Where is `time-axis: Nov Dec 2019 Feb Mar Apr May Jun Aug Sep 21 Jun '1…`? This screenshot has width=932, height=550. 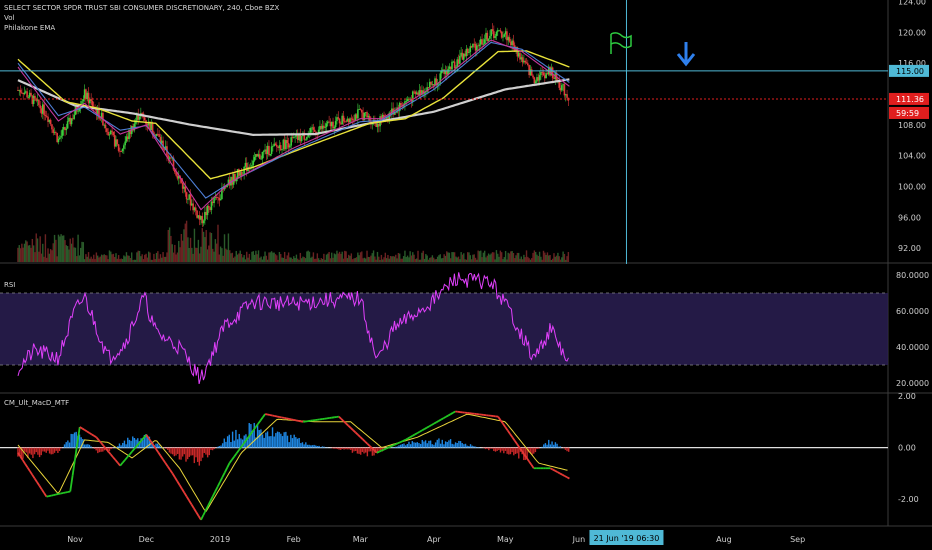 time-axis: Nov Dec 2019 Feb Mar Apr May Jun Aug Sep 21 Jun '1… is located at coordinates (436, 537).